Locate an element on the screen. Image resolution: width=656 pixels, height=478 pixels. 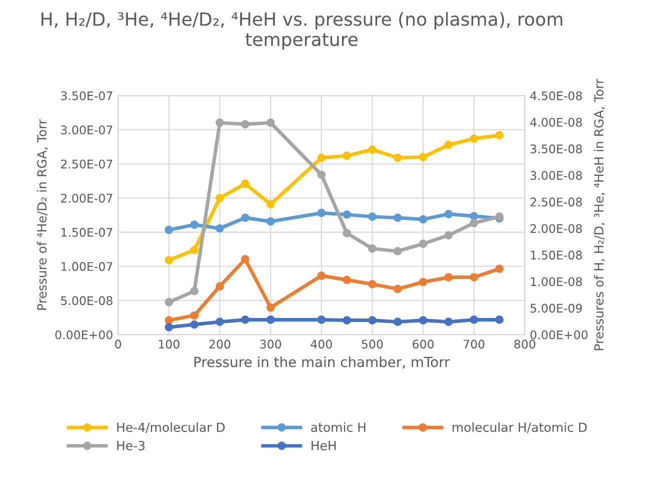
y-tick-label: 2.50E-07 is located at coordinates (86, 164).